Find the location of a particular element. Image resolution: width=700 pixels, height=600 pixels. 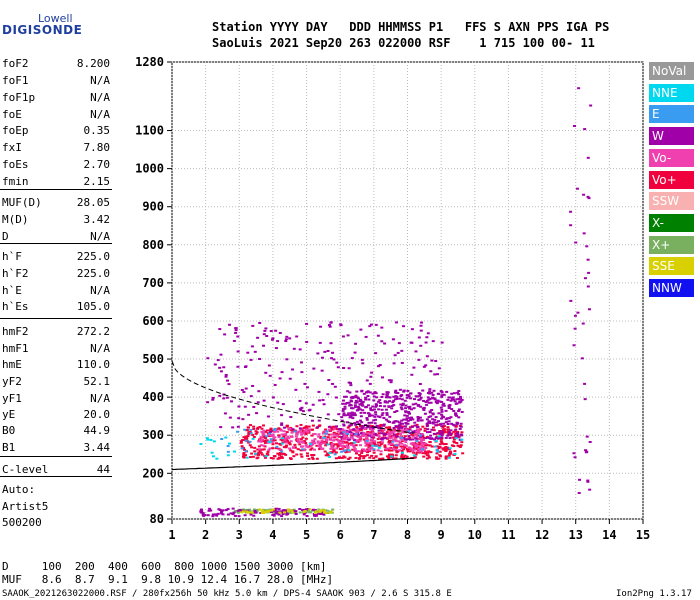

param-name: hmF2 is located at coordinates (15, 331).